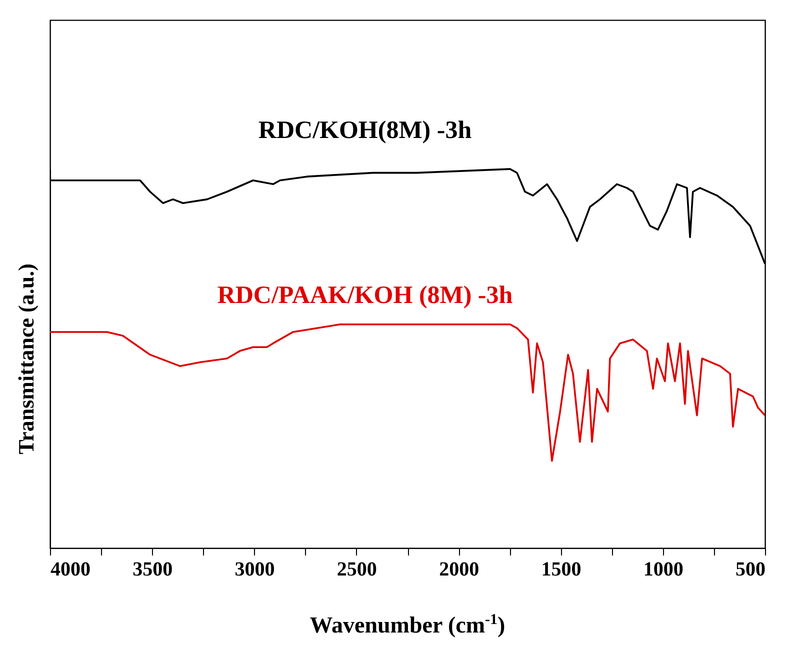 The image size is (790, 651). What do you see at coordinates (152, 569) in the screenshot?
I see `x-tick-label: 3500` at bounding box center [152, 569].